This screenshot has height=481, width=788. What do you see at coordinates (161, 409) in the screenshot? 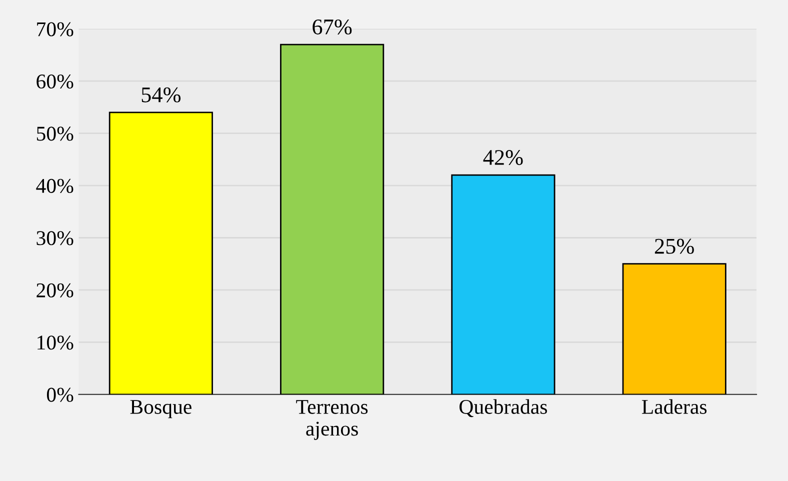
I see `x-tick-label: Bosque` at bounding box center [161, 409].